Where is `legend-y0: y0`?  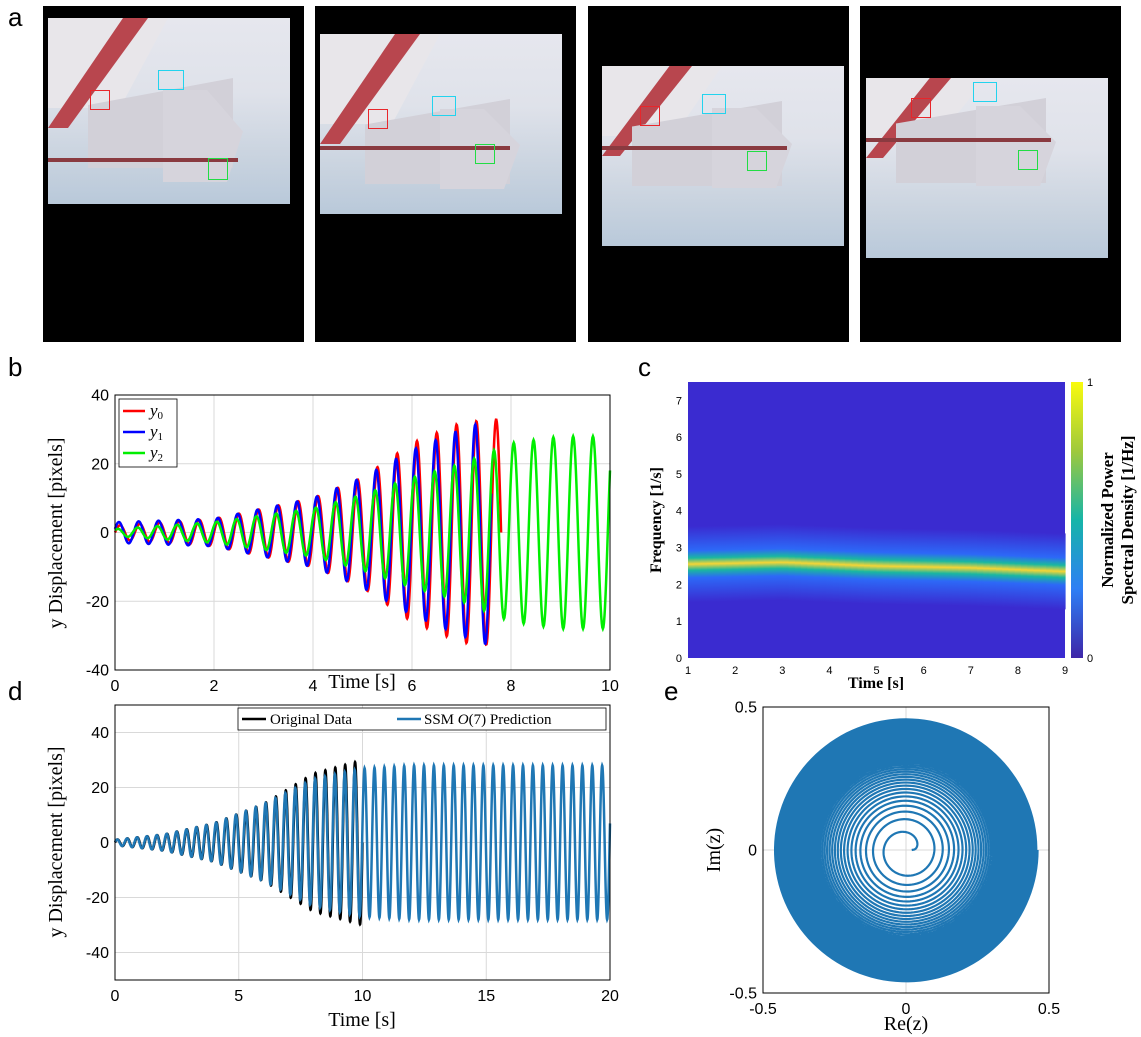 legend-y0: y0 is located at coordinates (156, 411).